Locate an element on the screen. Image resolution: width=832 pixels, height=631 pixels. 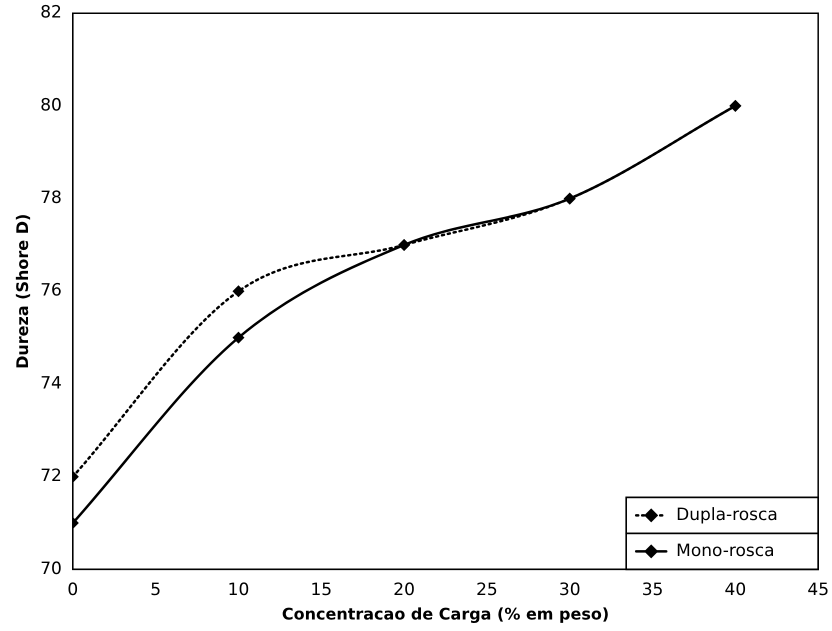
x-tick-label: 5 is located at coordinates (156, 590).